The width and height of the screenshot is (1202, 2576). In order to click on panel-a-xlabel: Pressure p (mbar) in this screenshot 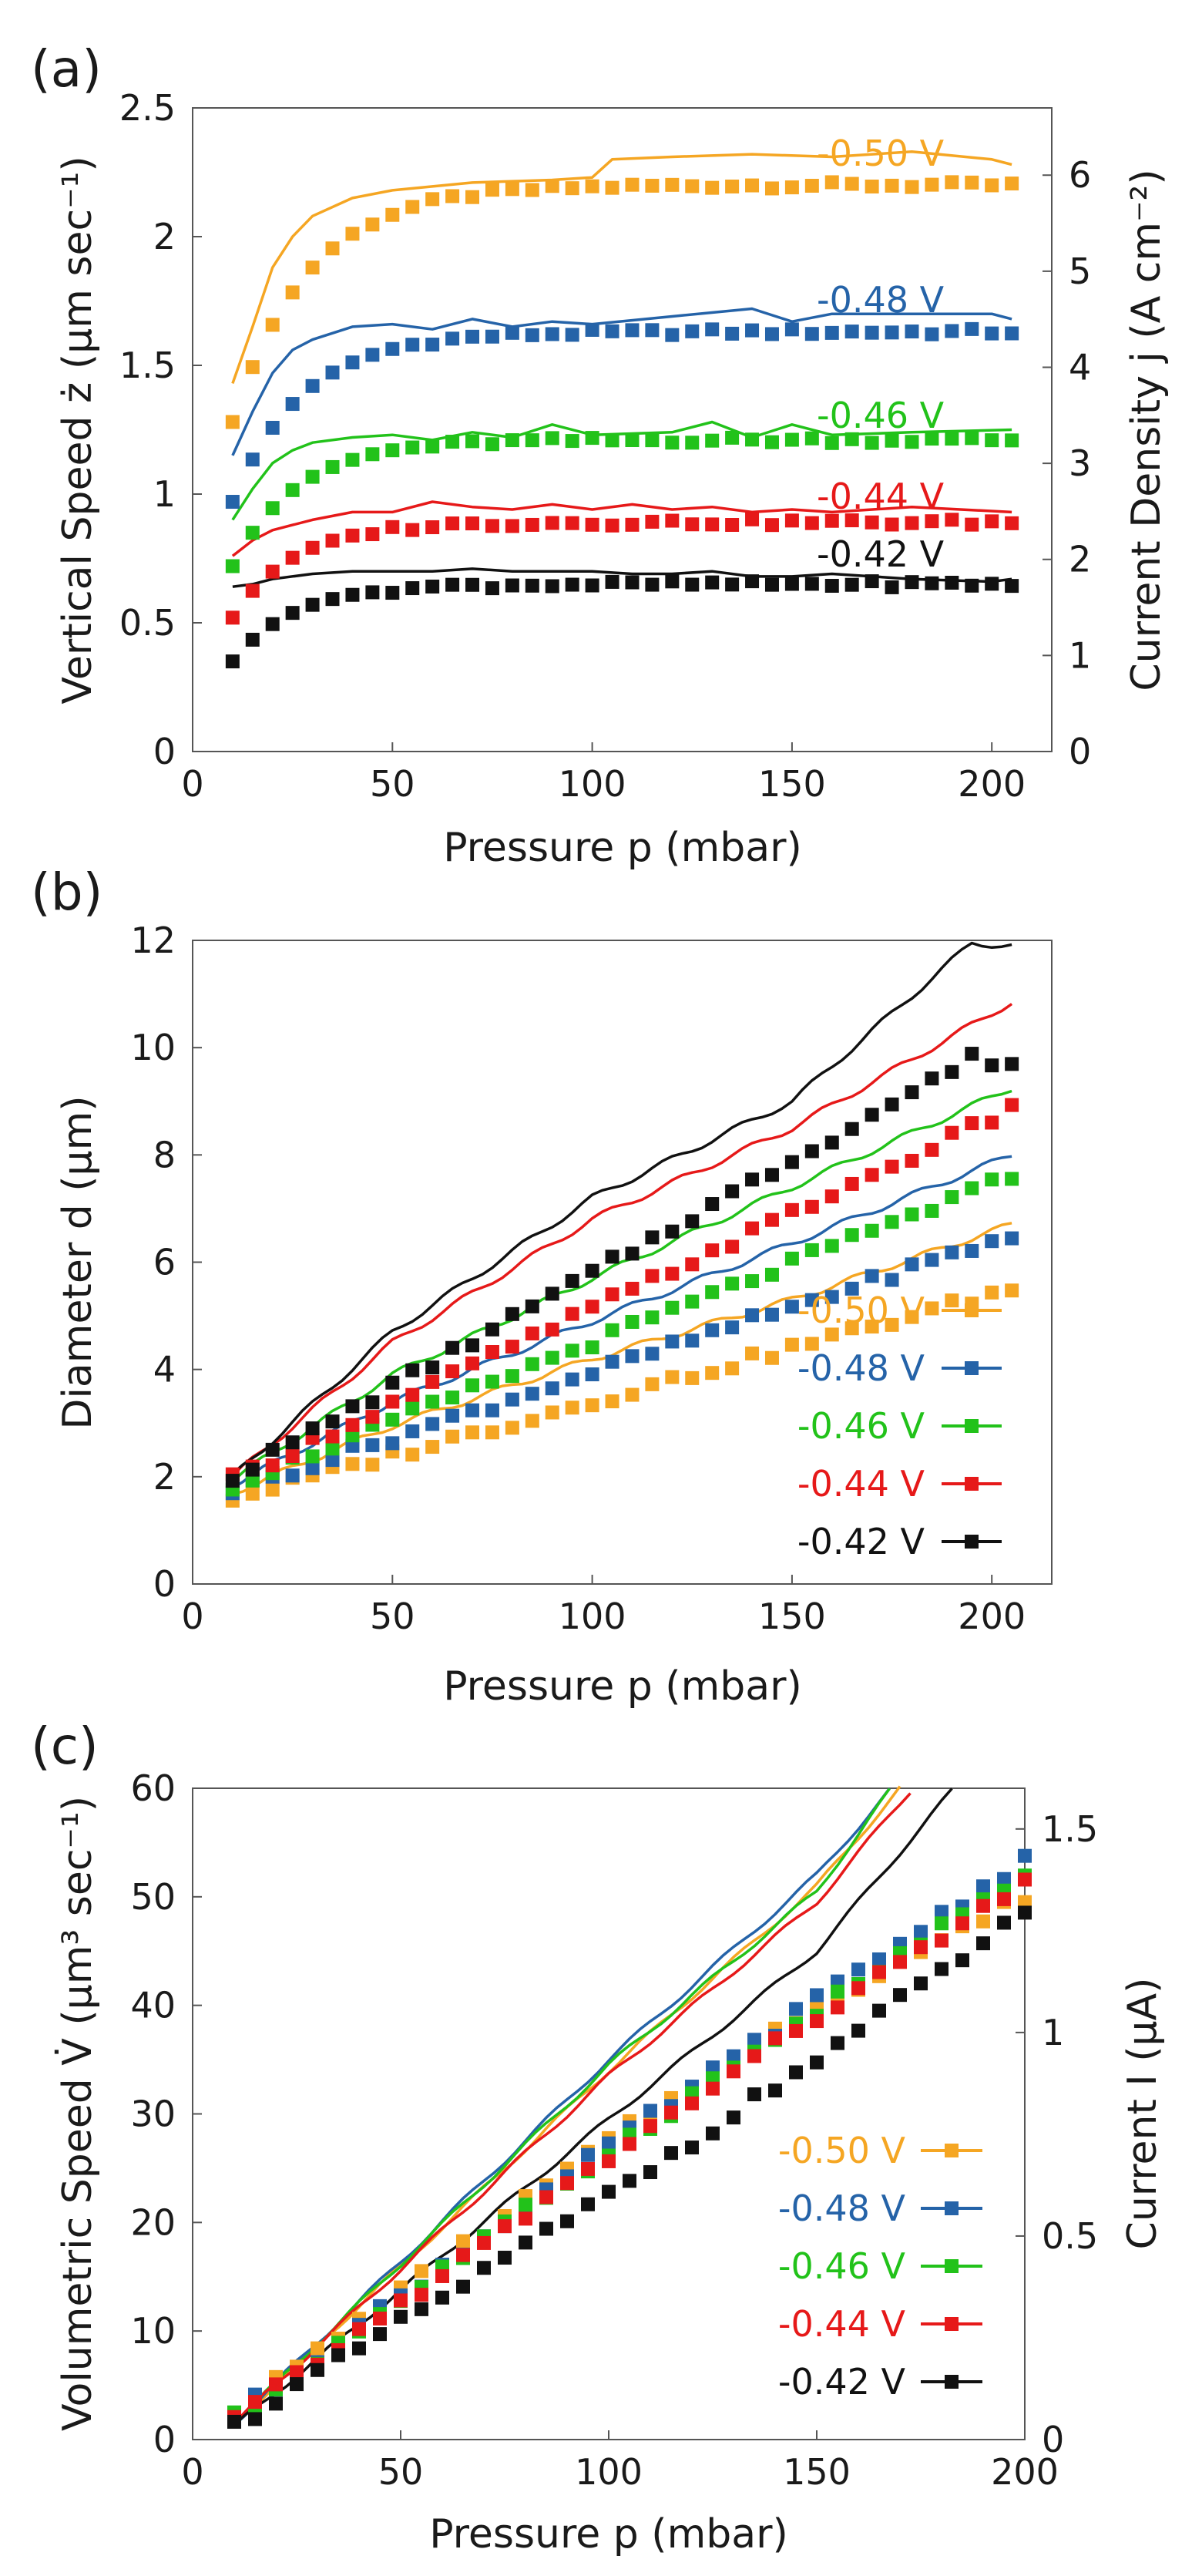, I will do `click(622, 848)`.